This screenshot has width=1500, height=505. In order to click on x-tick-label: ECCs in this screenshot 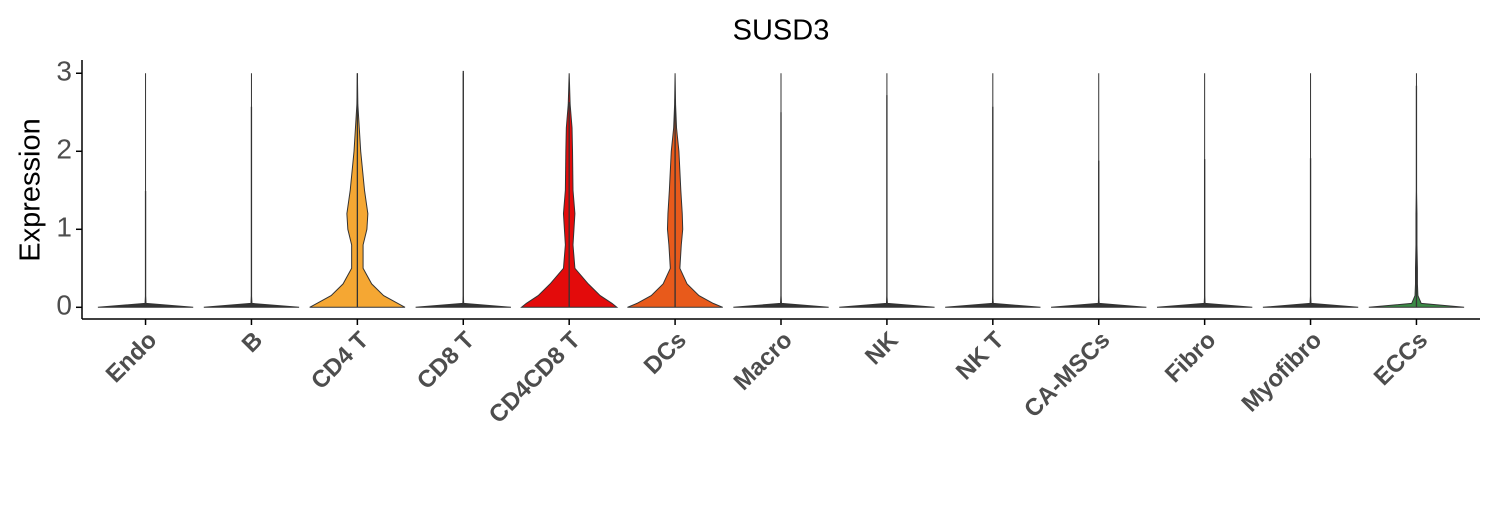, I will do `click(1401, 359)`.